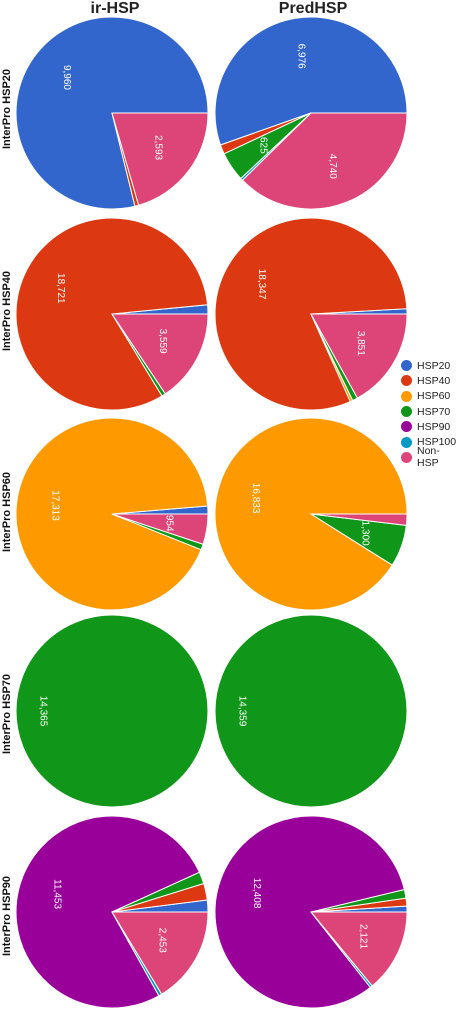  I want to click on legend-item-hsp40: HSP40, so click(431, 380).